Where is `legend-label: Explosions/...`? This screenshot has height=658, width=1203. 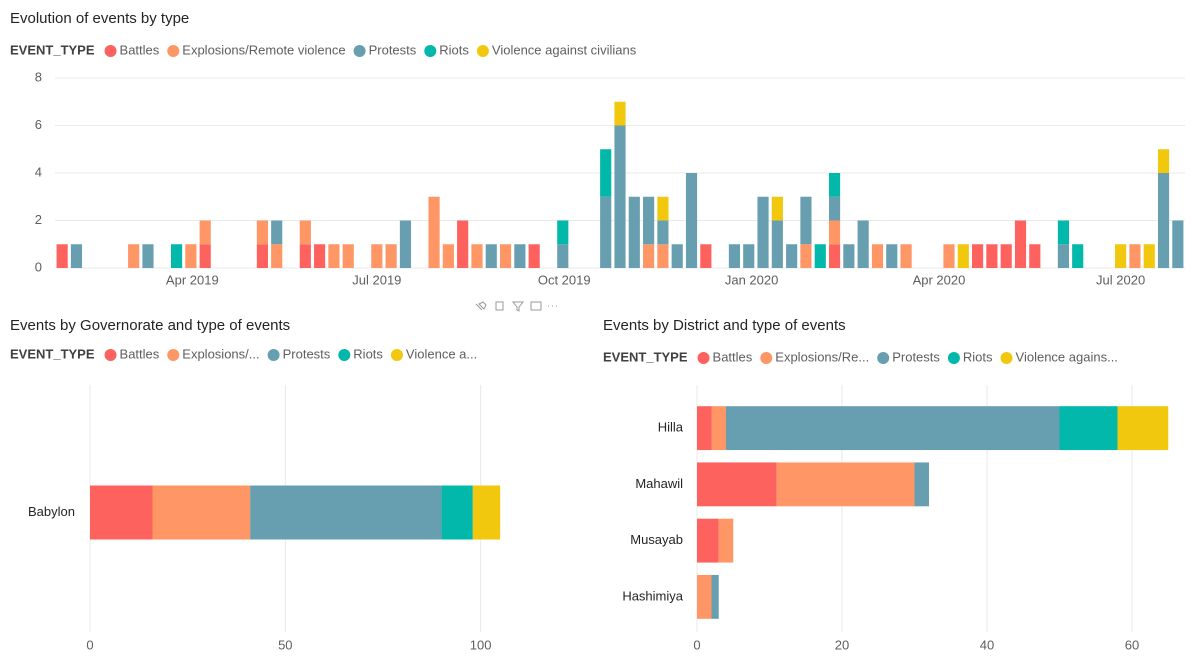
legend-label: Explosions/... is located at coordinates (220, 353).